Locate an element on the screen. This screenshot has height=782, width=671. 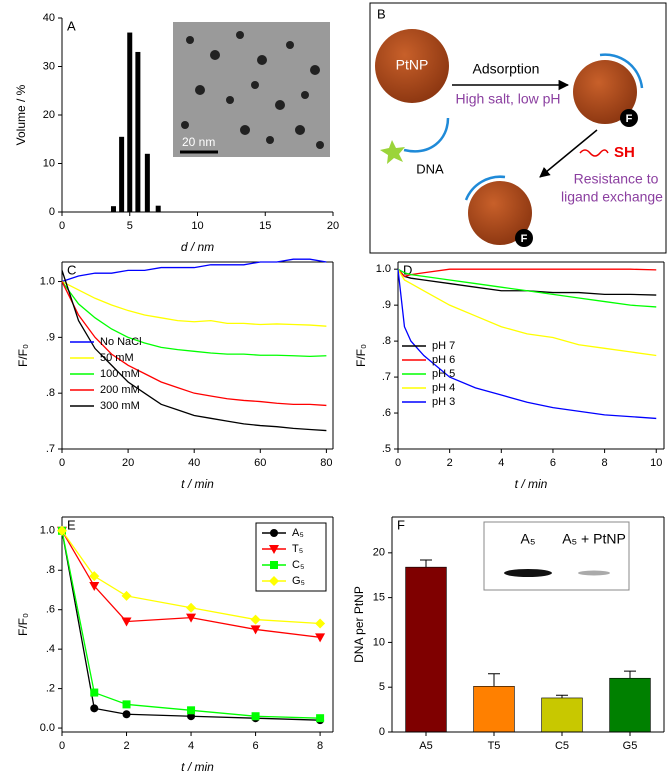
y-tick-label: .5 is located at coordinates (386, 449).